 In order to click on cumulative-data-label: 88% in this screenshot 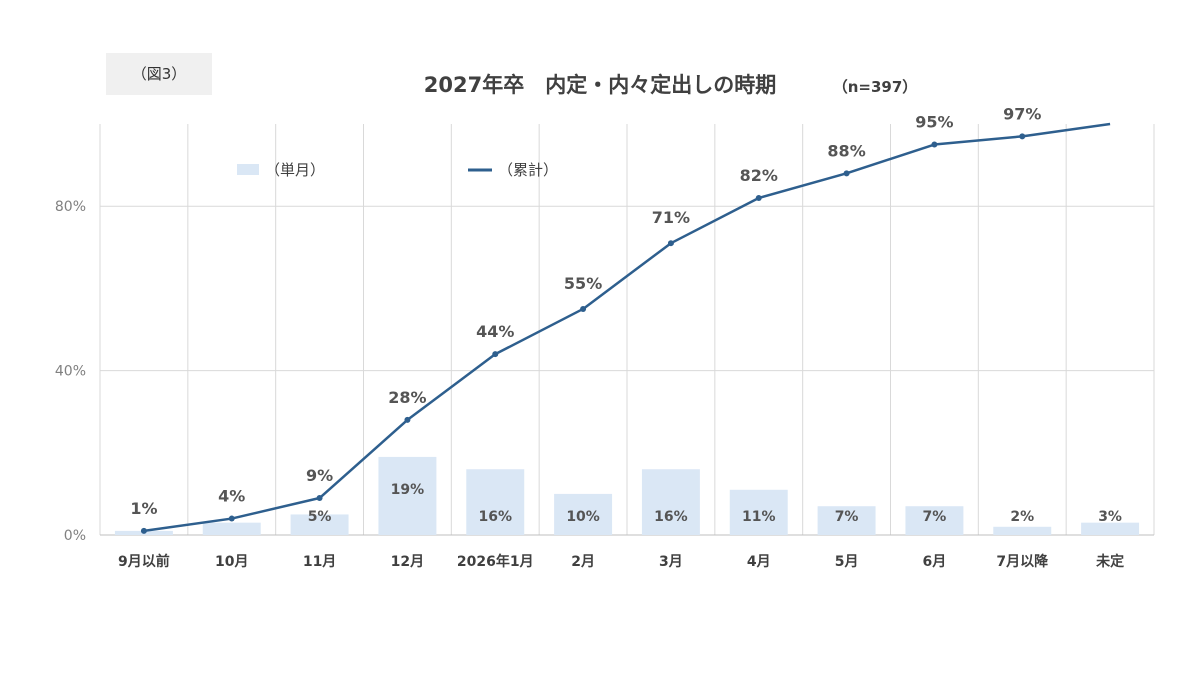, I will do `click(846, 150)`.